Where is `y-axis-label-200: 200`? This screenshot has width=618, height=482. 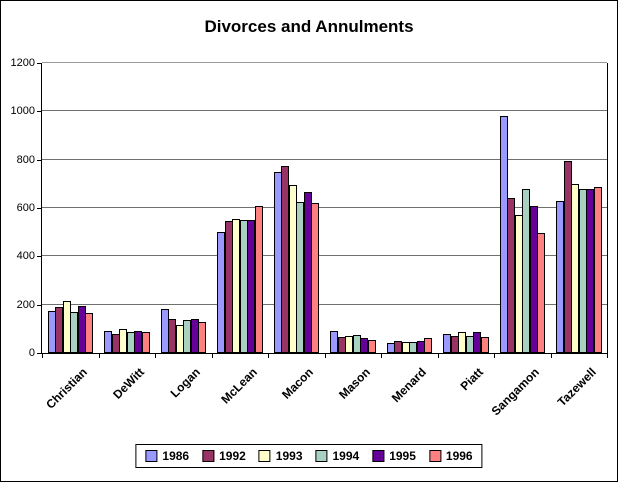 y-axis-label-200: 200 is located at coordinates (25, 305).